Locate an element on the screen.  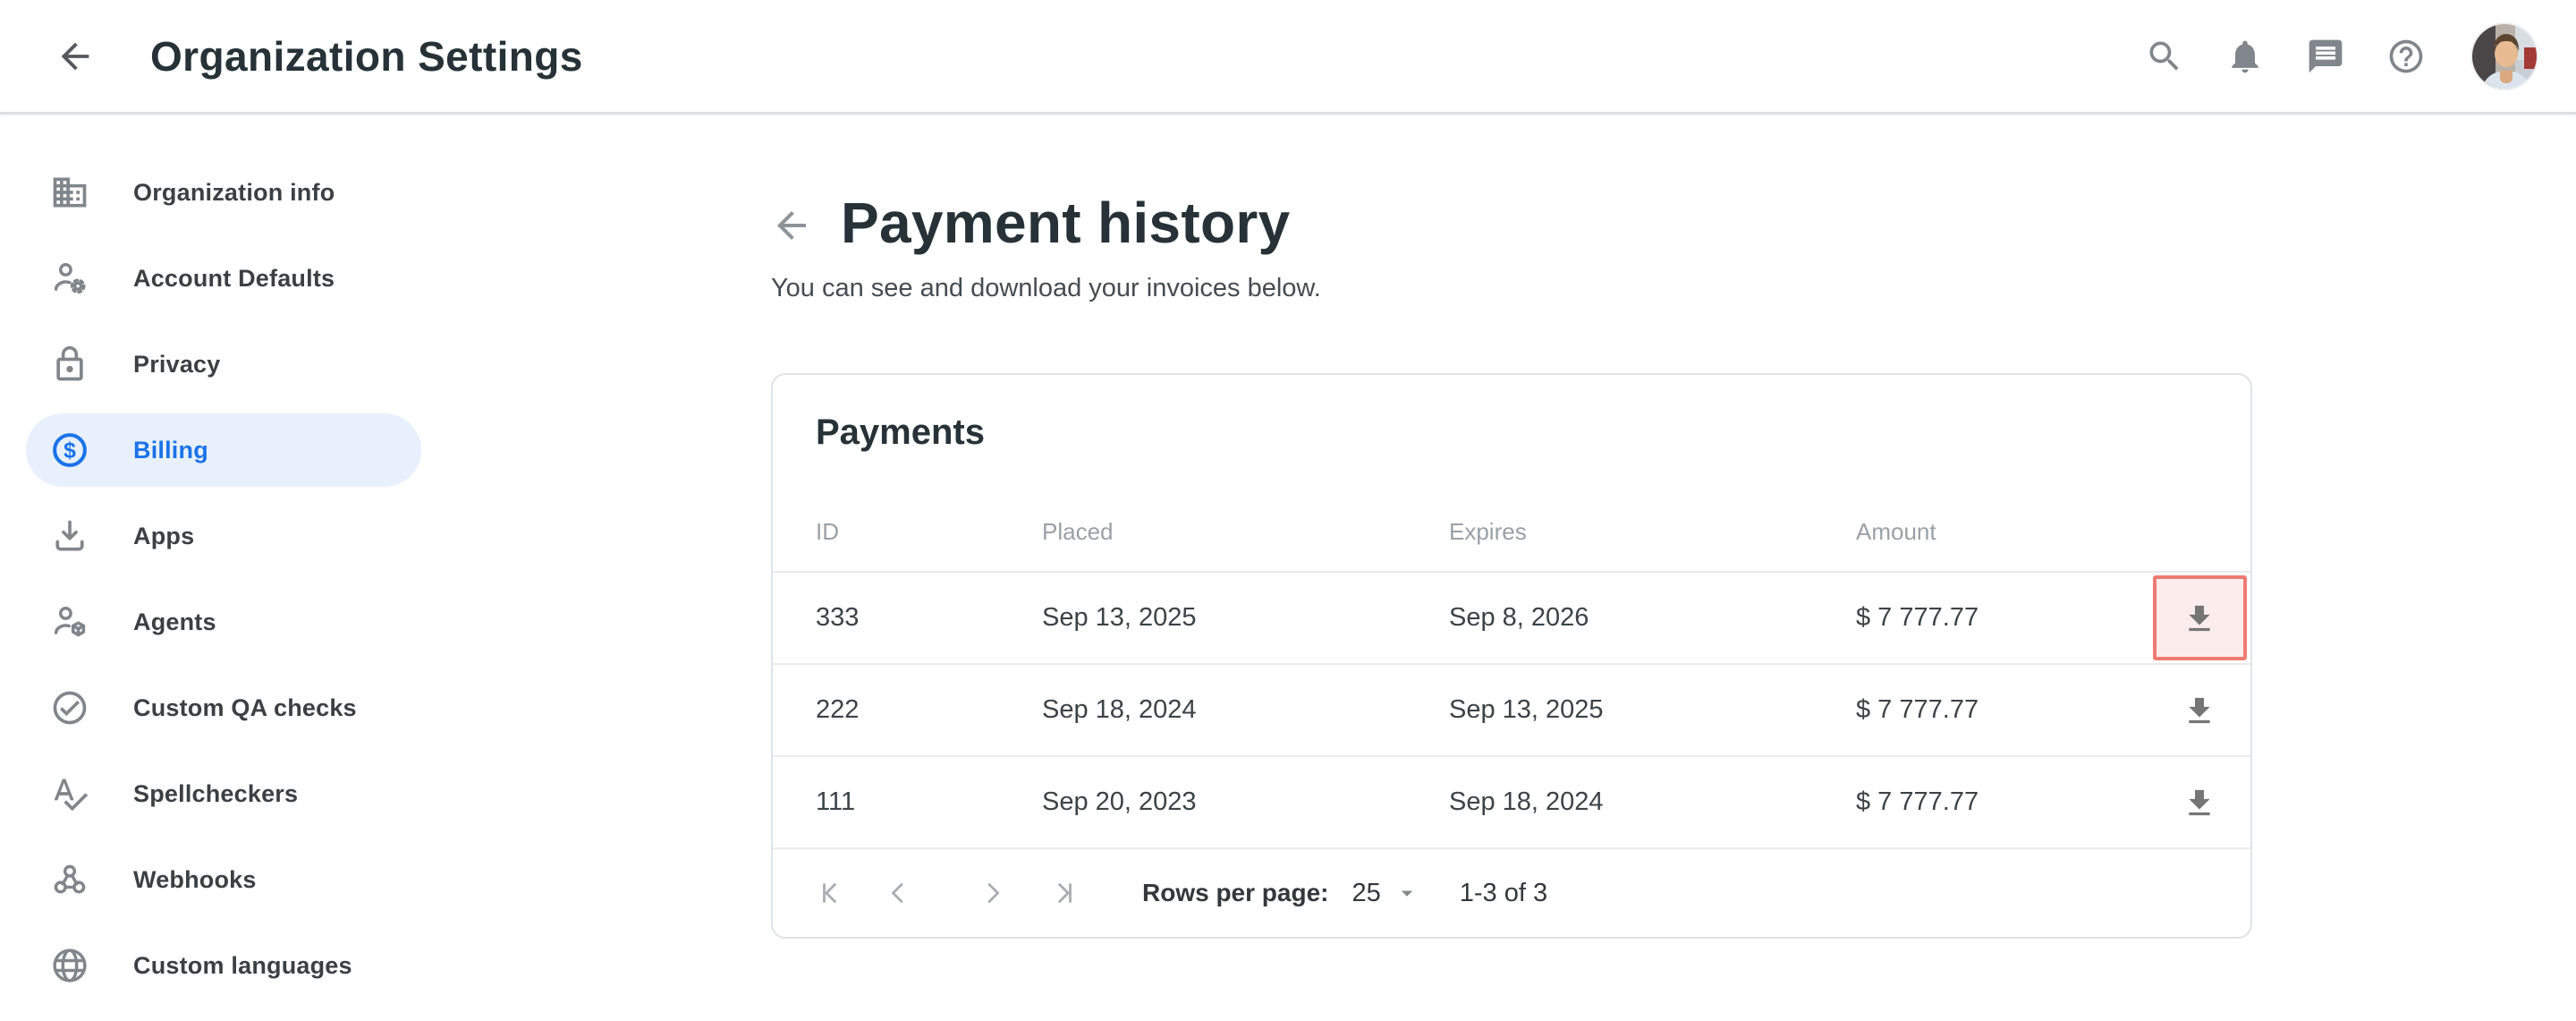
back-button is located at coordinates (75, 56).